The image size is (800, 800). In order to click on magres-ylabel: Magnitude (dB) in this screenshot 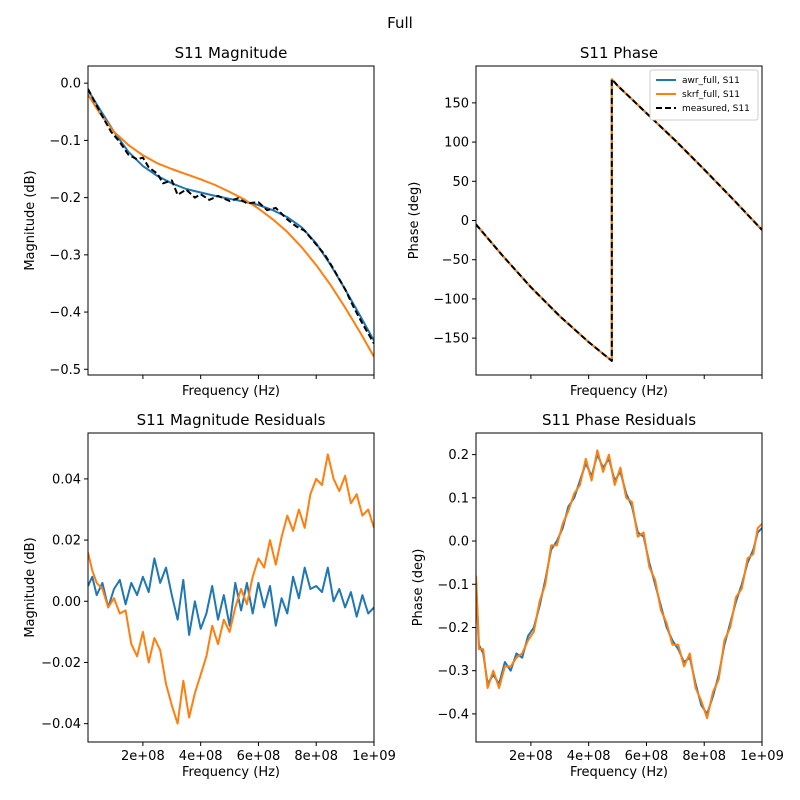, I will do `click(30, 587)`.